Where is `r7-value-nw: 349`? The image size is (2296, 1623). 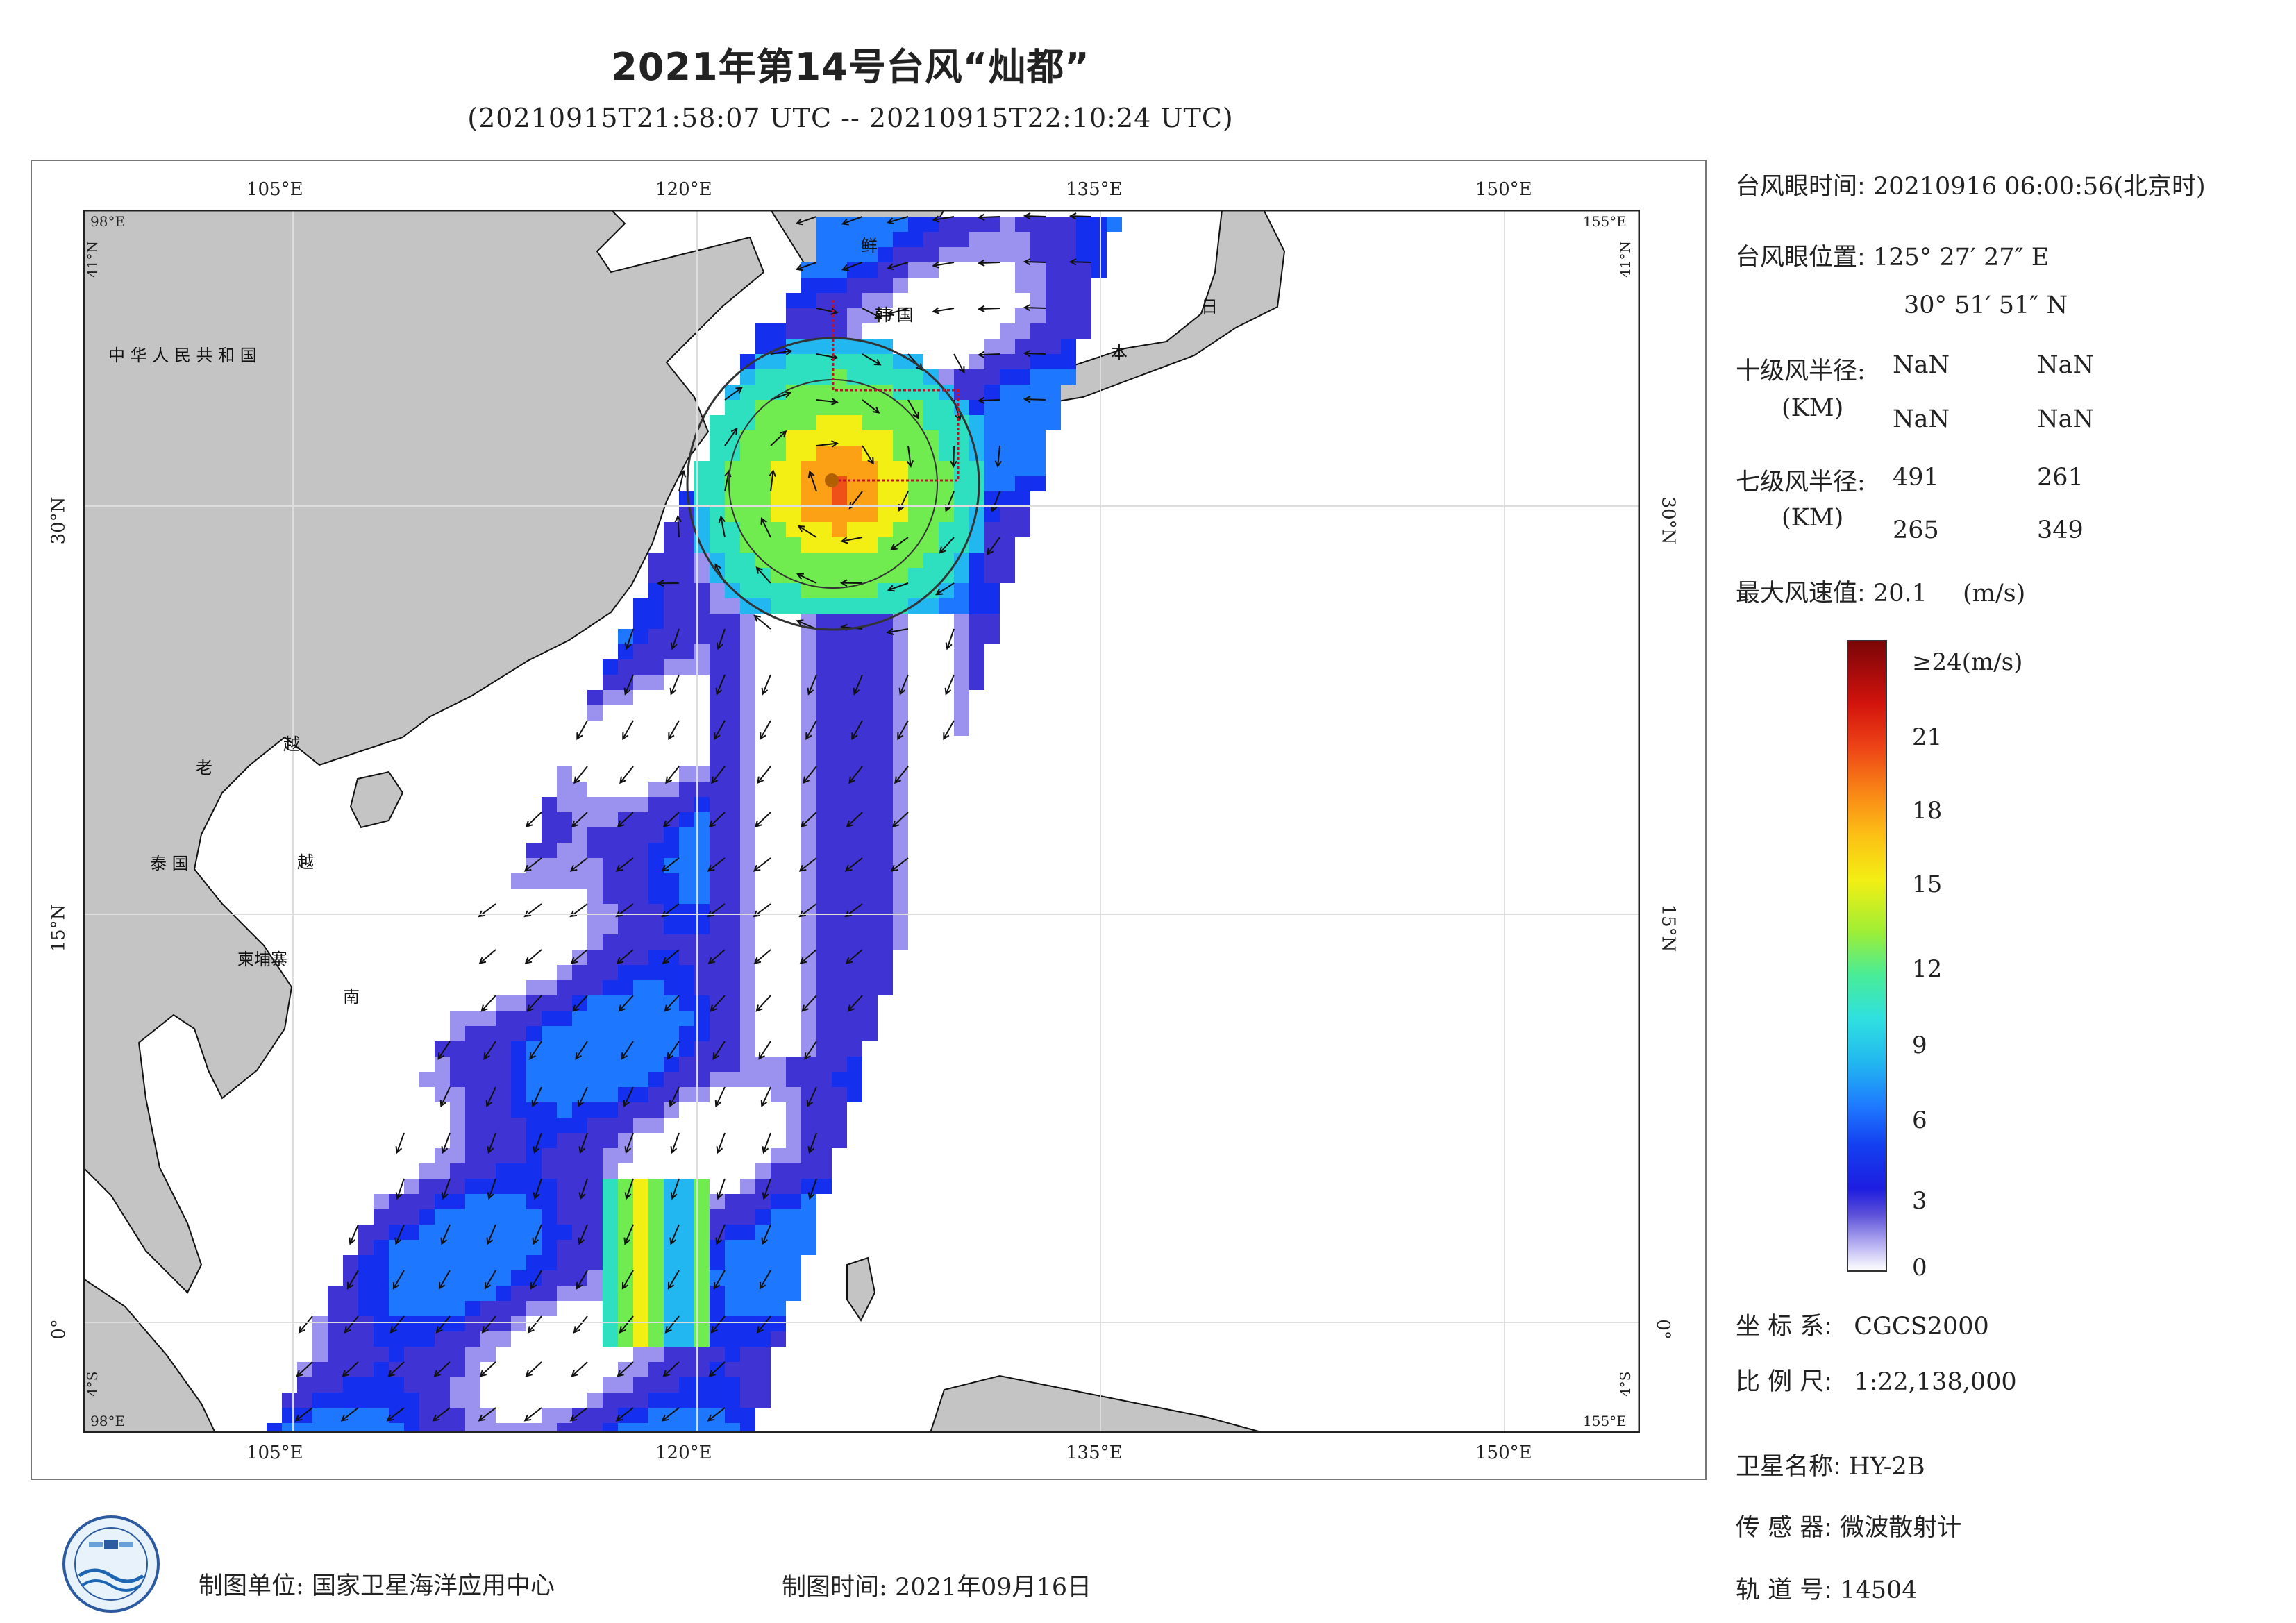 r7-value-nw: 349 is located at coordinates (2060, 530).